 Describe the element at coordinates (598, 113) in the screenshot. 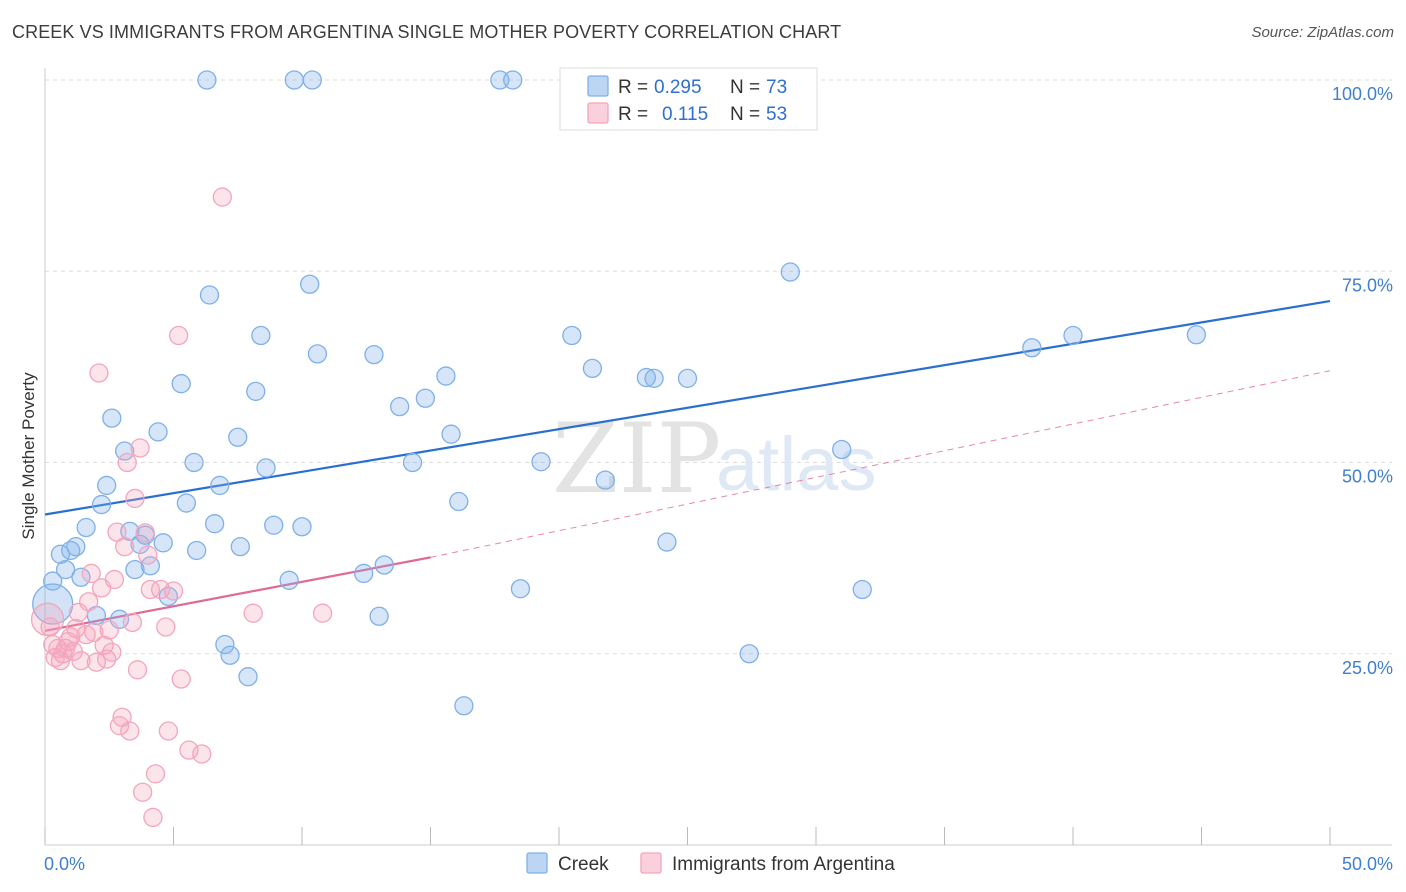

I see `legend-swatch-argentina` at that location.